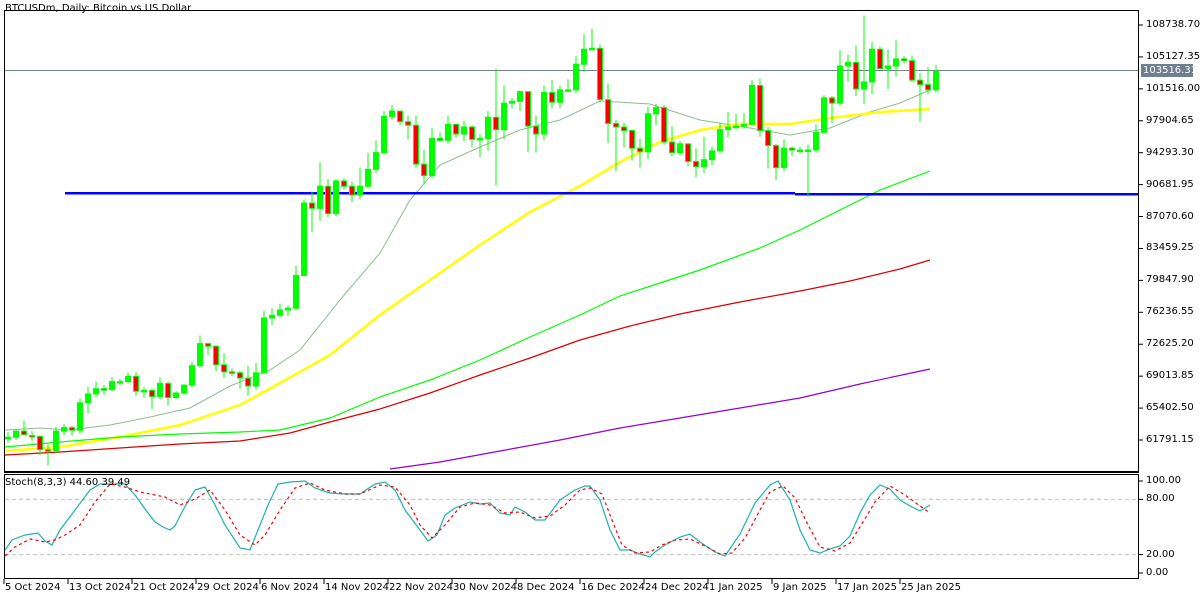 This screenshot has width=1200, height=600. What do you see at coordinates (68, 482) in the screenshot?
I see `stochastic-label: Stoch(8,3,3) 44.60 39.49` at bounding box center [68, 482].